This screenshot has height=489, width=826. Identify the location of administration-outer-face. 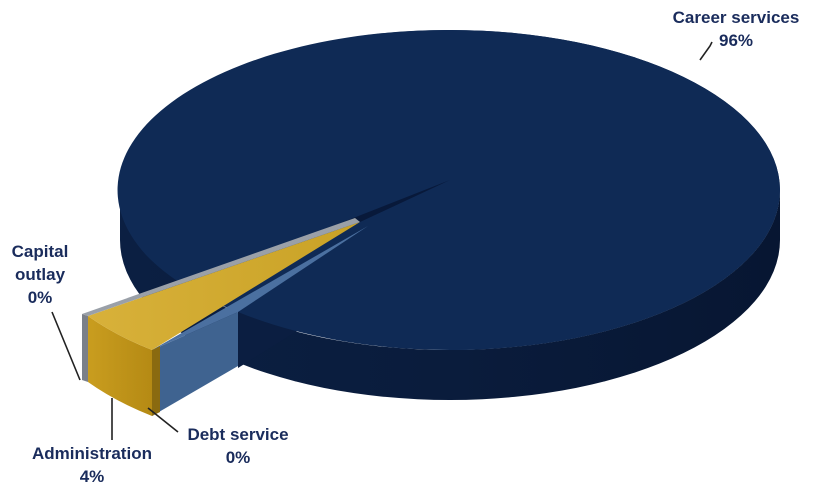
(120, 366).